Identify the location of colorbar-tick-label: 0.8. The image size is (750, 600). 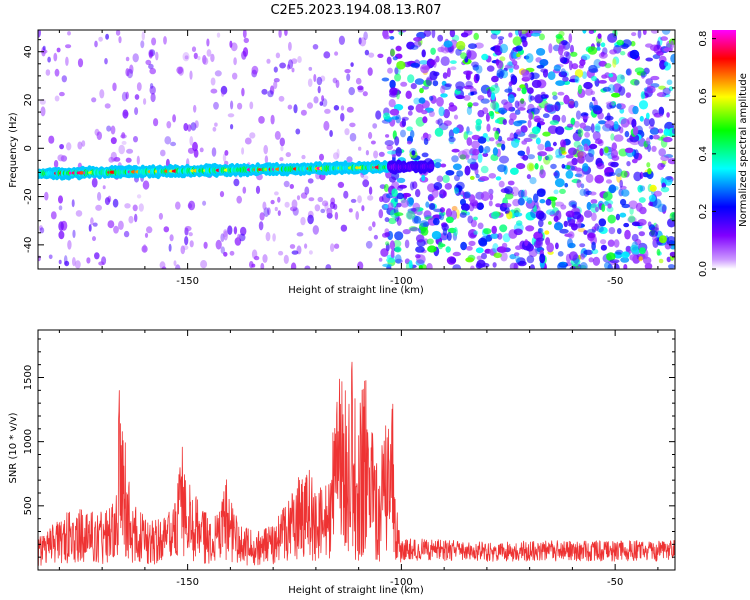
(703, 39).